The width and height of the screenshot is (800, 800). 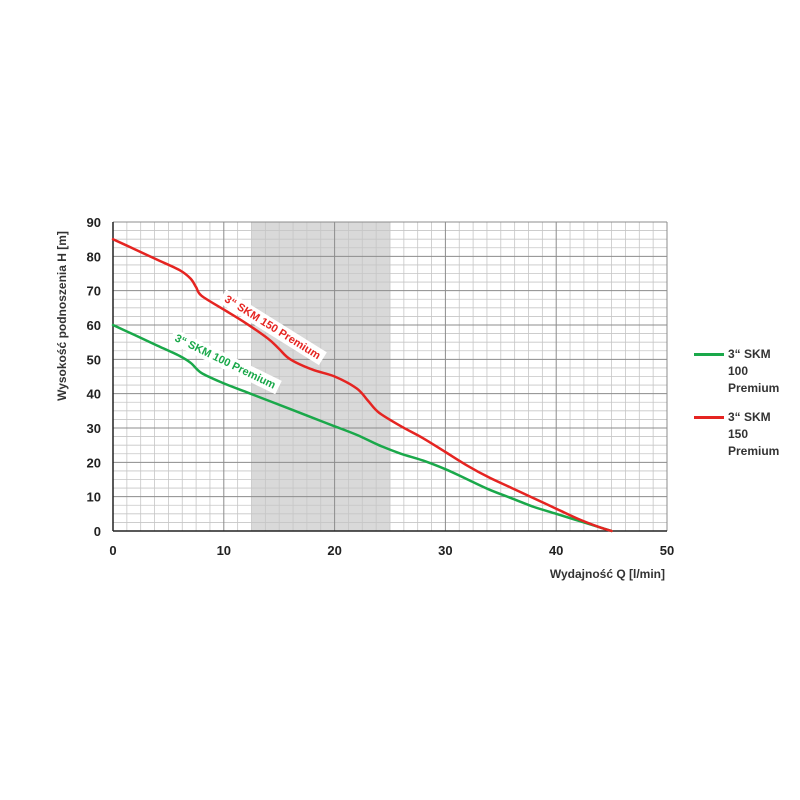 I want to click on y-tick-label: 10, so click(x=94, y=497).